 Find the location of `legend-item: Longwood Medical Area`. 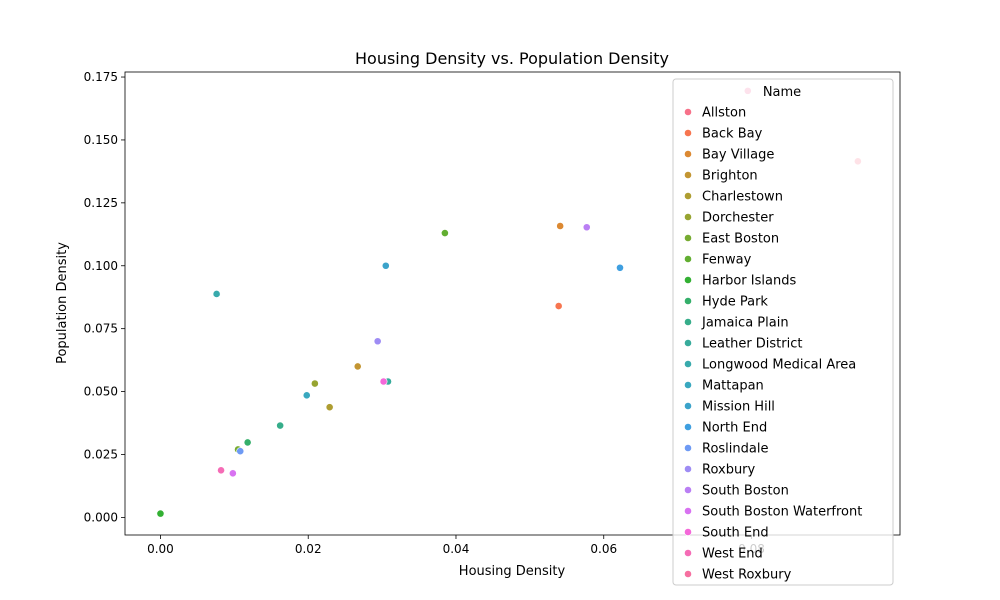

legend-item: Longwood Medical Area is located at coordinates (770, 365).